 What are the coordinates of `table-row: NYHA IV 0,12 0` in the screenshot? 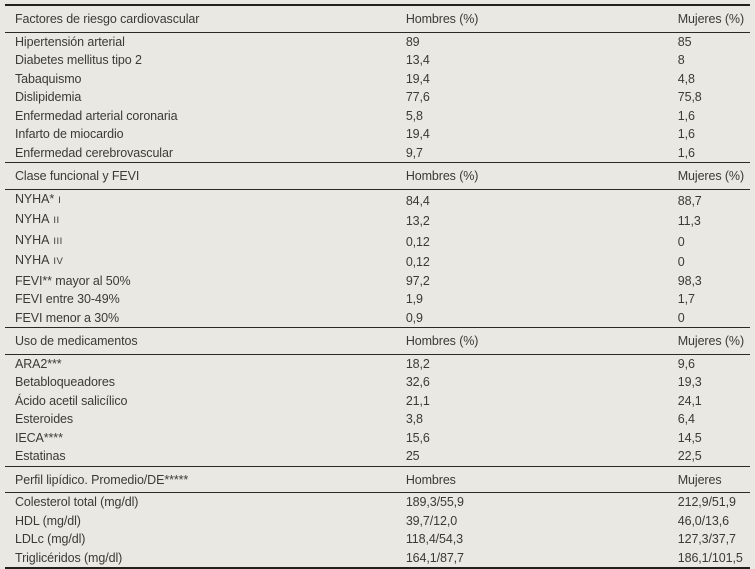 It's located at (377, 261).